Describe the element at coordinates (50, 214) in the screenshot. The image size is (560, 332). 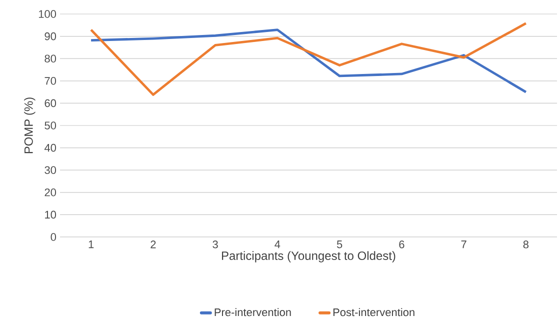
I see `y-tick-label: 10` at that location.